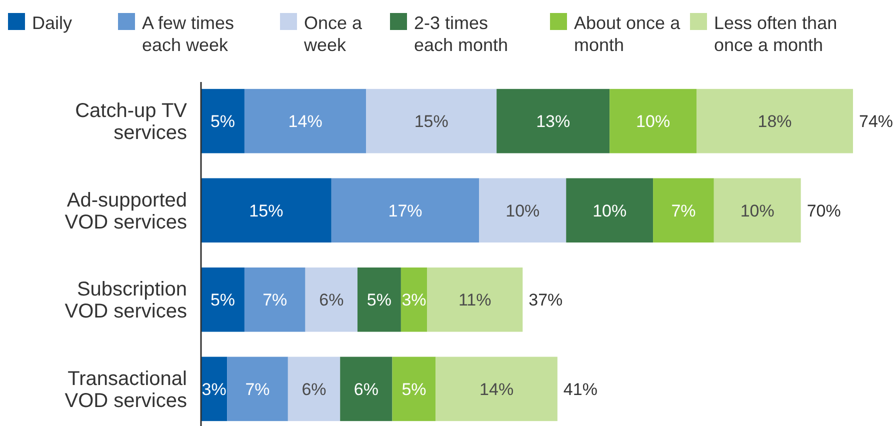 The image size is (895, 426). What do you see at coordinates (125, 211) in the screenshot?
I see `y-tick-label: Ad-supported VOD services` at bounding box center [125, 211].